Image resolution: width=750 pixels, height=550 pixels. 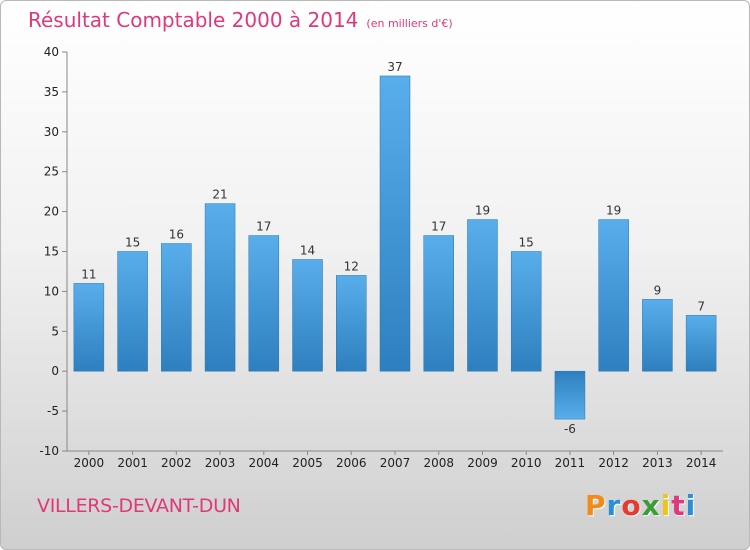 What do you see at coordinates (526, 311) in the screenshot?
I see `bar-2010` at bounding box center [526, 311].